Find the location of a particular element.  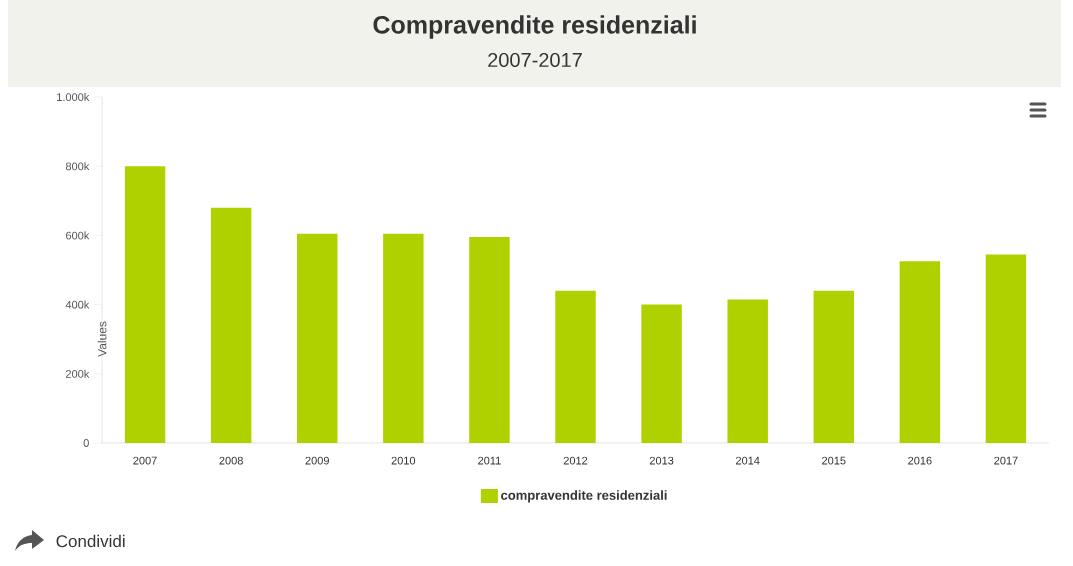

x-tick-label: 2011 is located at coordinates (489, 460).